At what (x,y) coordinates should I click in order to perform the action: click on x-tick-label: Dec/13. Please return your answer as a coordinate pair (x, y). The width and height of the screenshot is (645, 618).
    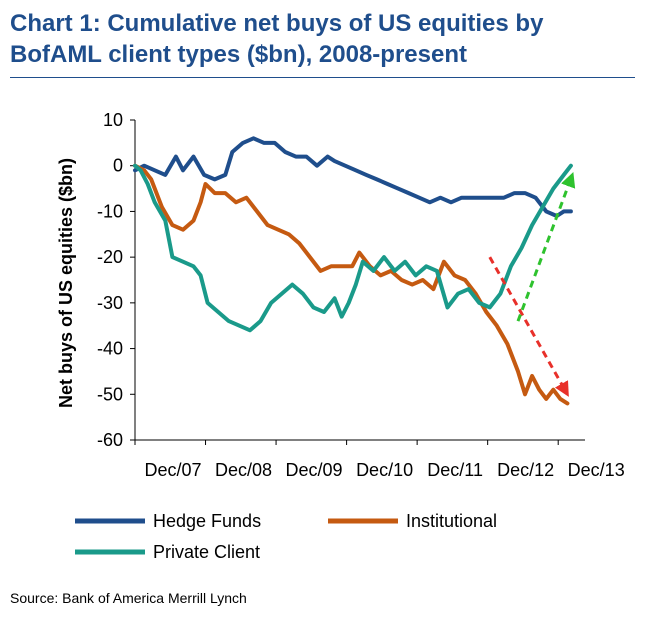
    Looking at the image, I should click on (596, 470).